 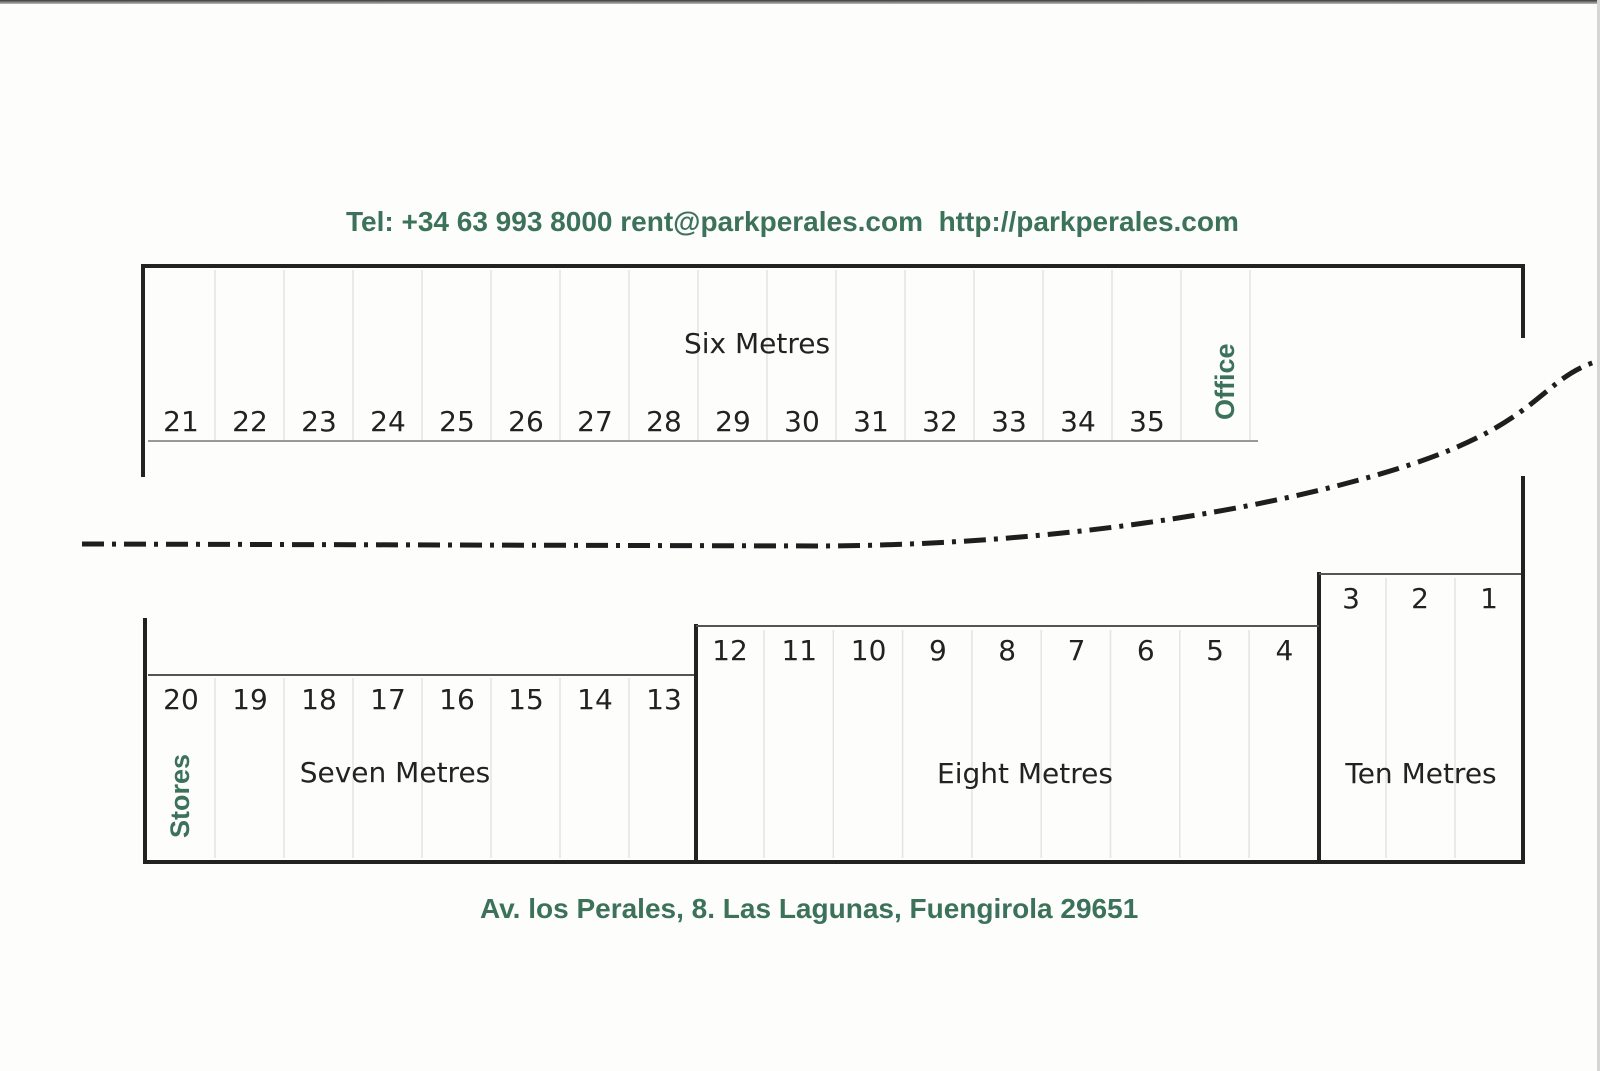 I want to click on zone-label-ten: Ten Metres, so click(x=1420, y=773).